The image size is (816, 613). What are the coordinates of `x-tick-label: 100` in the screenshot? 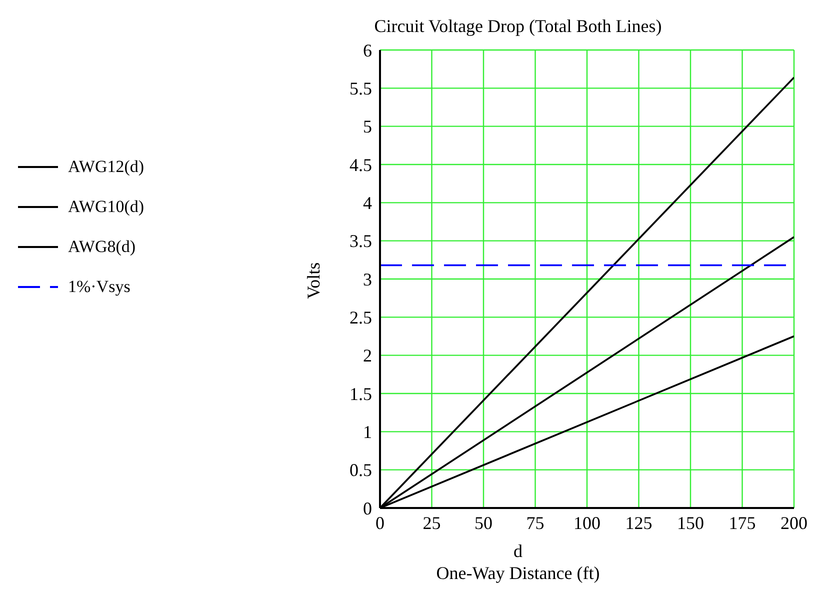 It's located at (587, 522).